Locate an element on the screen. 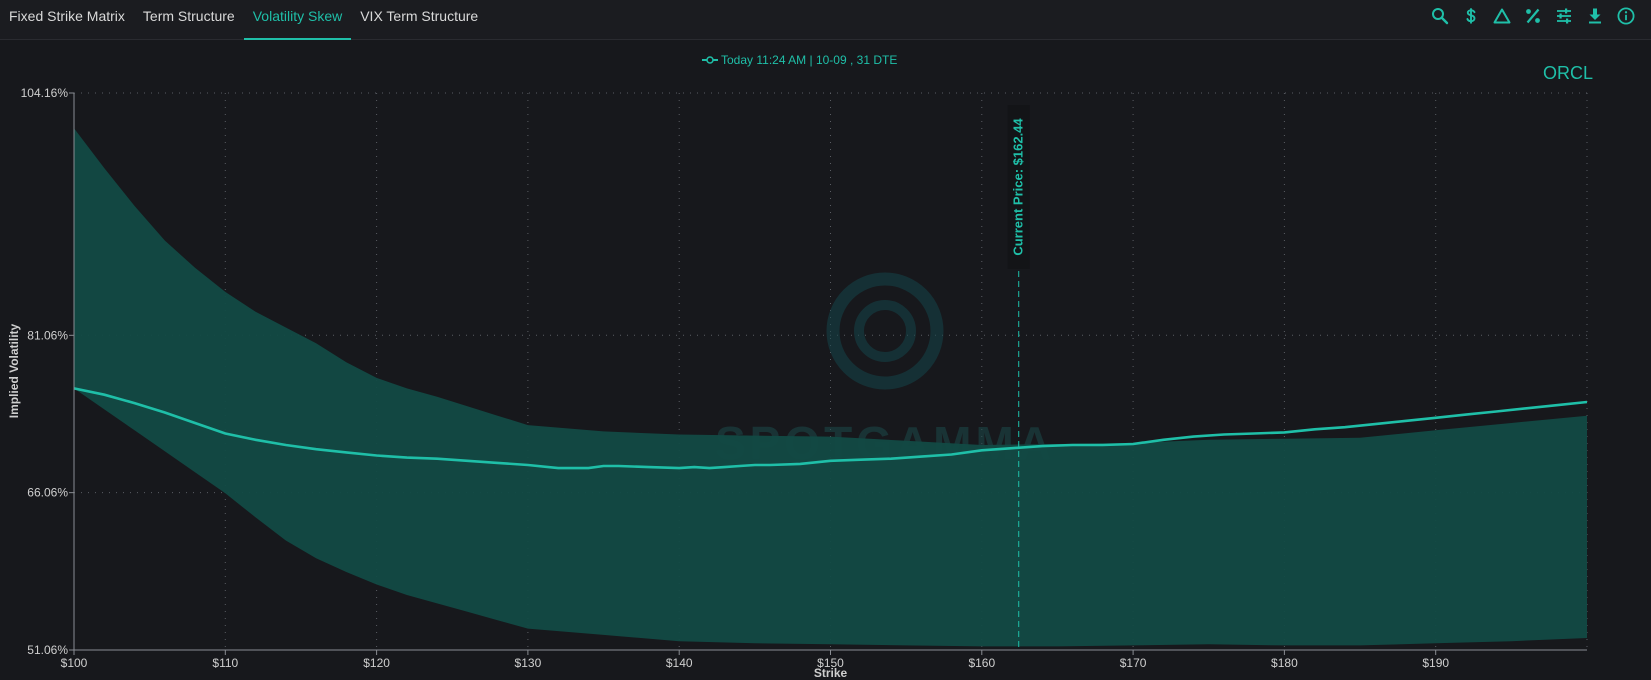 The width and height of the screenshot is (1651, 680). current-price-label: Current Price: $162.44 is located at coordinates (1018, 187).